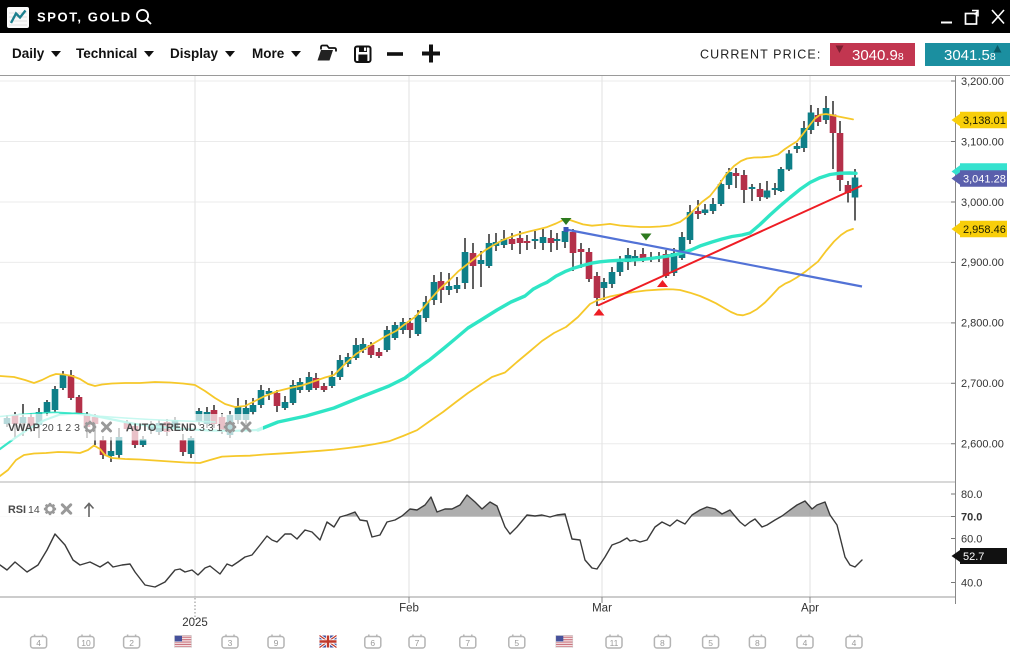  Describe the element at coordinates (61, 428) in the screenshot. I see `svg-text: 20 1 2 3` at that location.